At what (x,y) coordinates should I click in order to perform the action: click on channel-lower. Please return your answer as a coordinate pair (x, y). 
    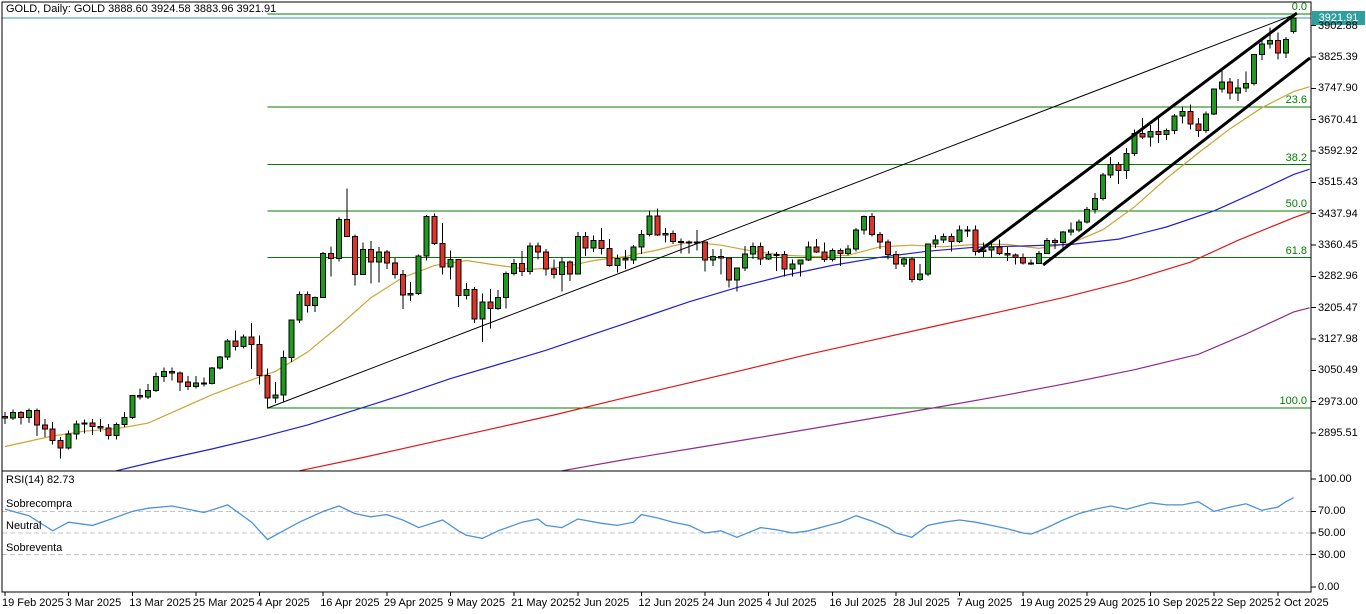
    Looking at the image, I should click on (1176, 161).